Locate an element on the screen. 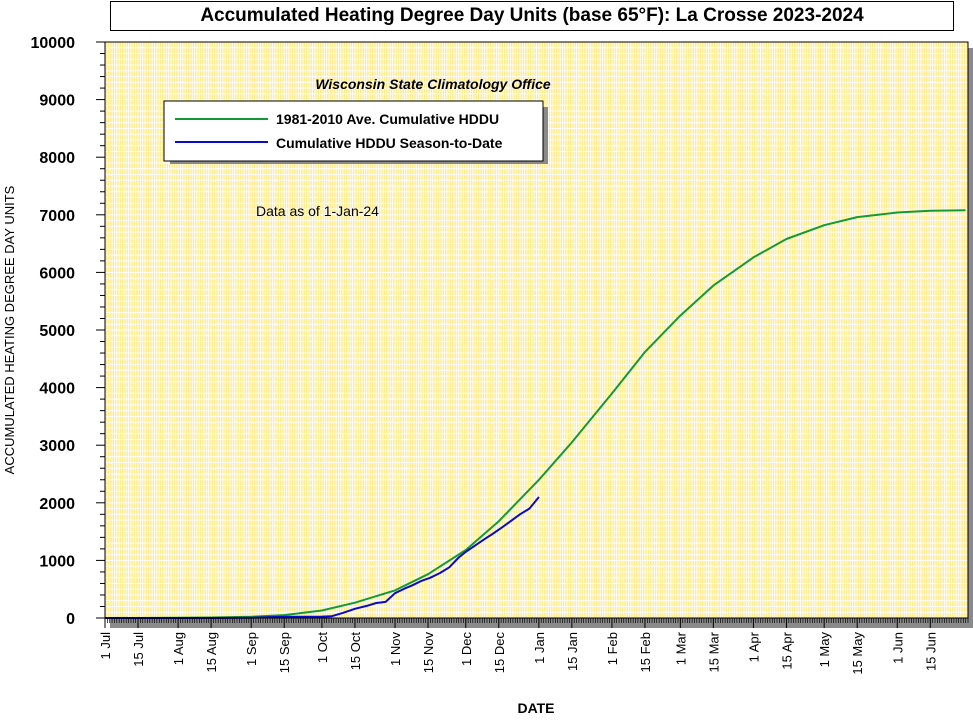 This screenshot has height=720, width=973. x-tick-label: 15 Mar is located at coordinates (713, 651).